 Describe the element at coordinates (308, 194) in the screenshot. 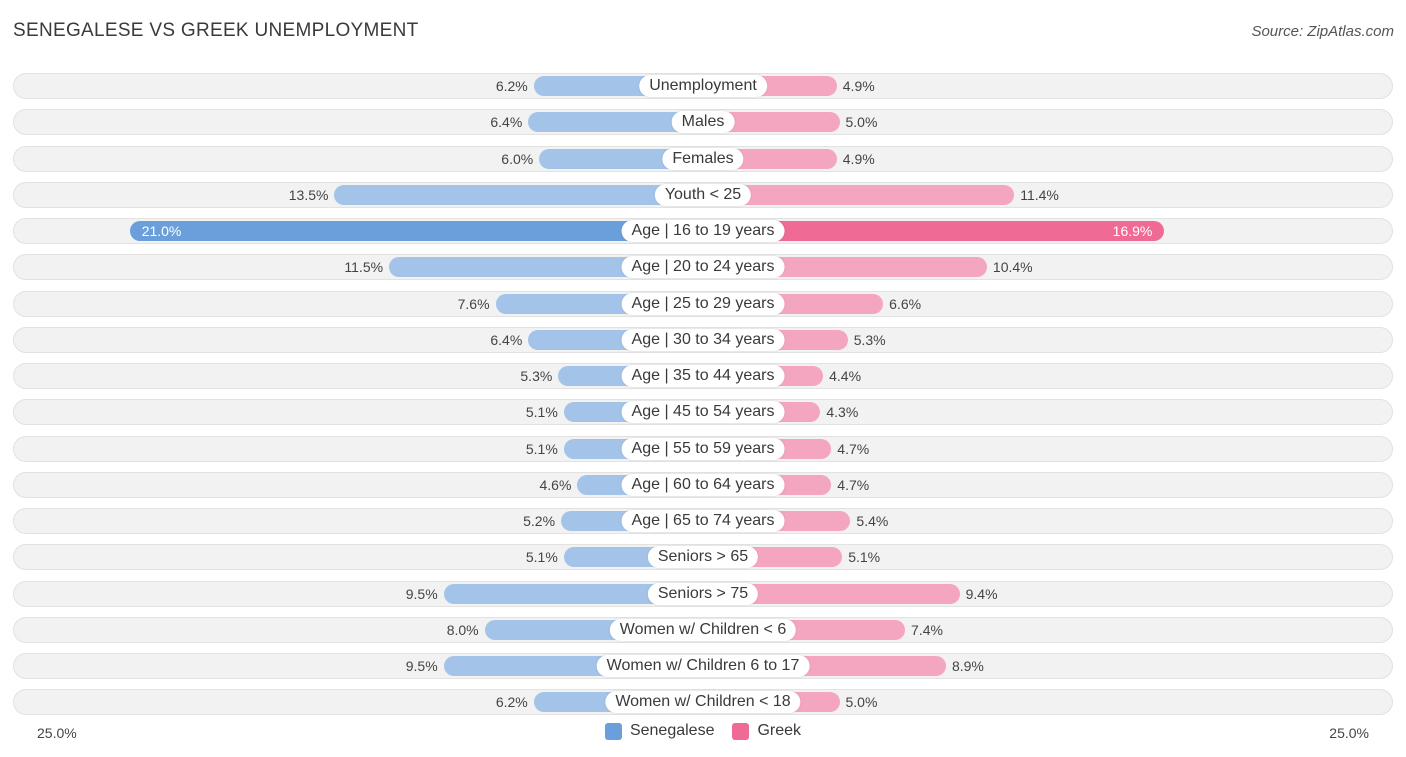

I see `value-senegalese-youth-25: 13.5%` at that location.